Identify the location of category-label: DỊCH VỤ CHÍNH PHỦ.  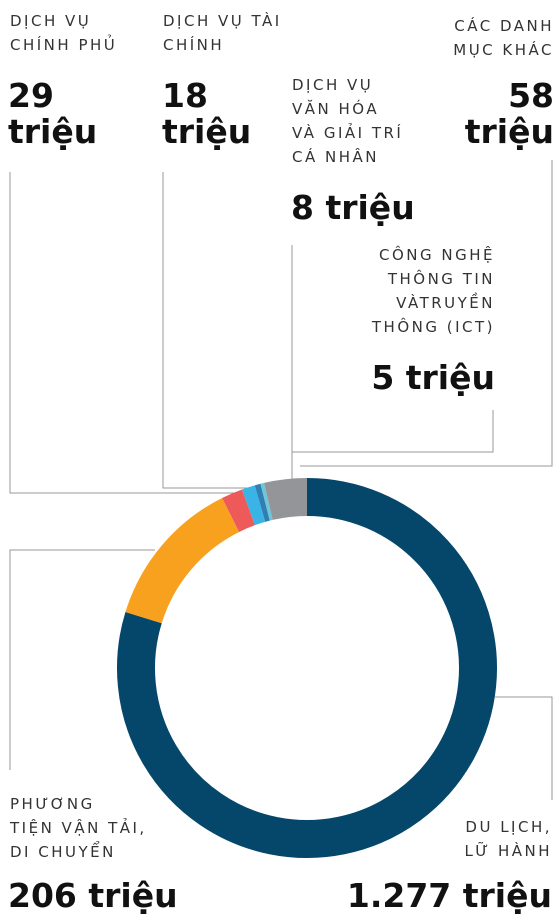
(64, 33).